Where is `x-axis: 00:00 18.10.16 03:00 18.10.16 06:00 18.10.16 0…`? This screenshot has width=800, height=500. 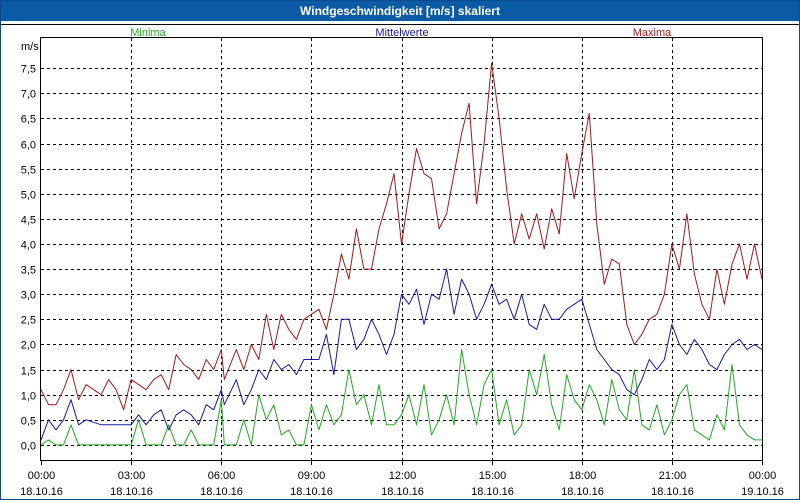 x-axis: 00:00 18.10.16 03:00 18.10.16 06:00 18.10.16 0… is located at coordinates (402, 479).